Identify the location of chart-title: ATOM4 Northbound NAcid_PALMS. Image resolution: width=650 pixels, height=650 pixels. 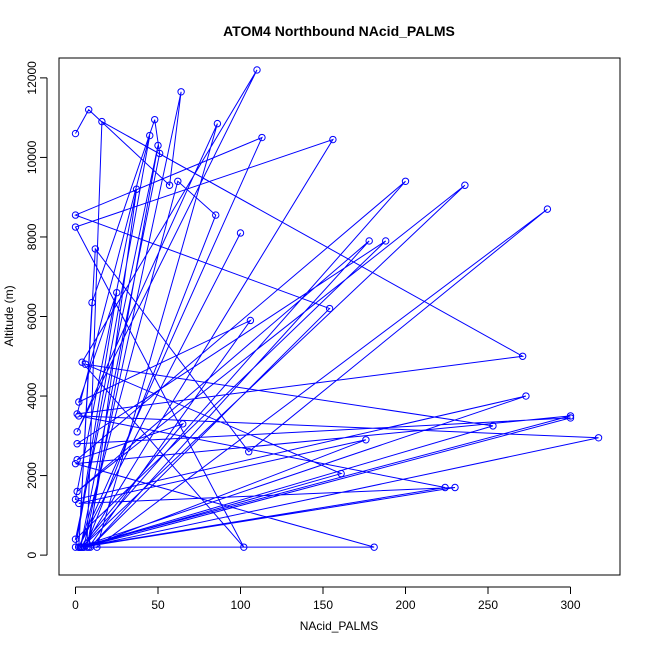
(339, 31).